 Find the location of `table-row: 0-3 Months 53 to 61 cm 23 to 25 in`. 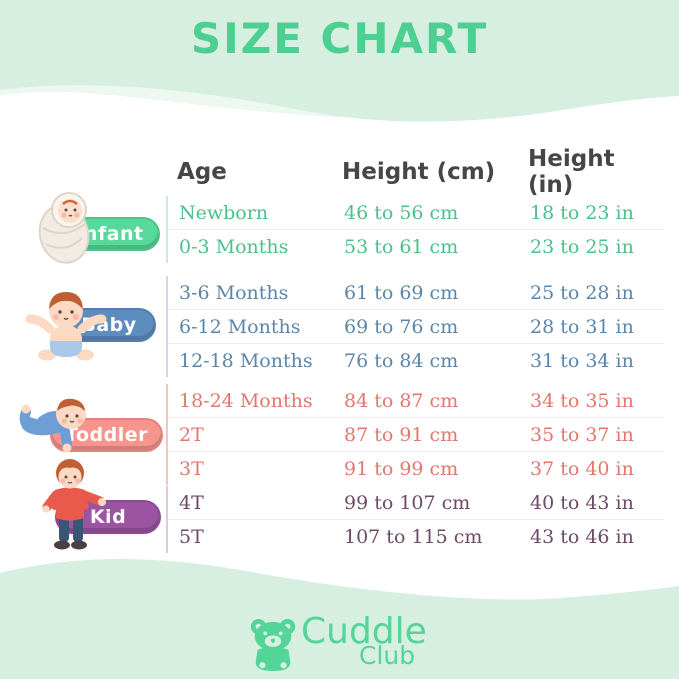

table-row: 0-3 Months 53 to 61 cm 23 to 25 in is located at coordinates (416, 246).